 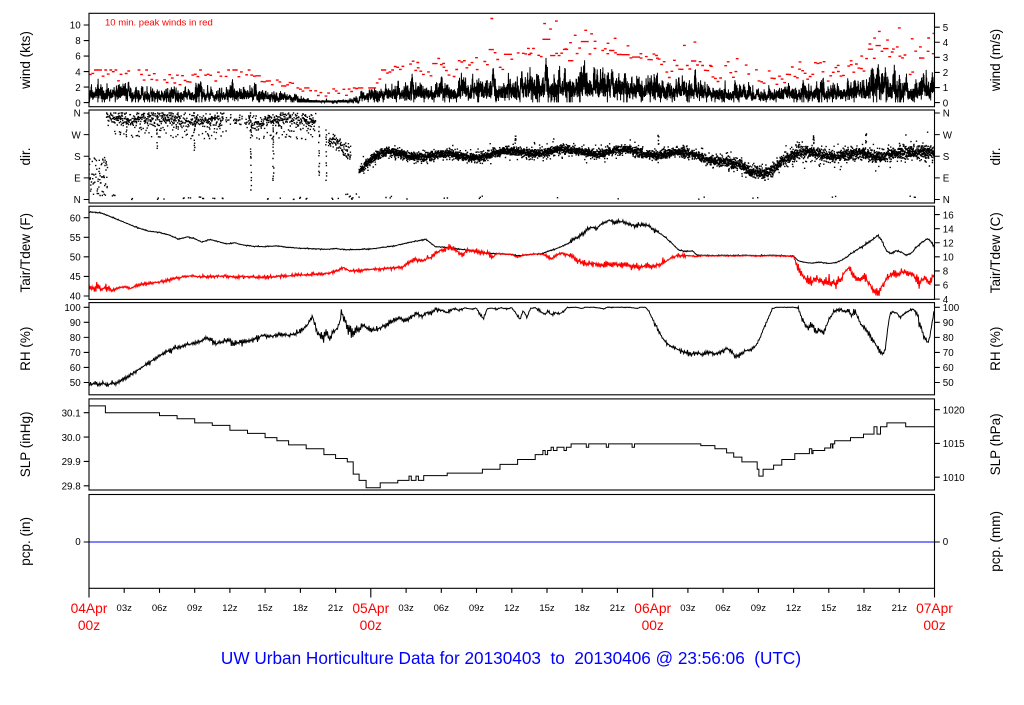 What do you see at coordinates (954, 478) in the screenshot?
I see `svg-text: 1010` at bounding box center [954, 478].